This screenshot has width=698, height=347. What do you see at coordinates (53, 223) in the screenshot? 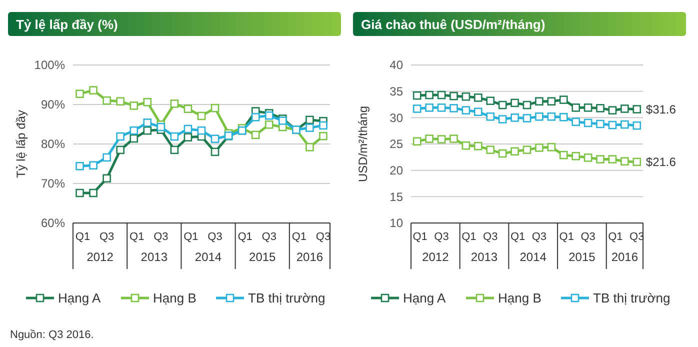
I see `y-tick-label: 60%` at bounding box center [53, 223].